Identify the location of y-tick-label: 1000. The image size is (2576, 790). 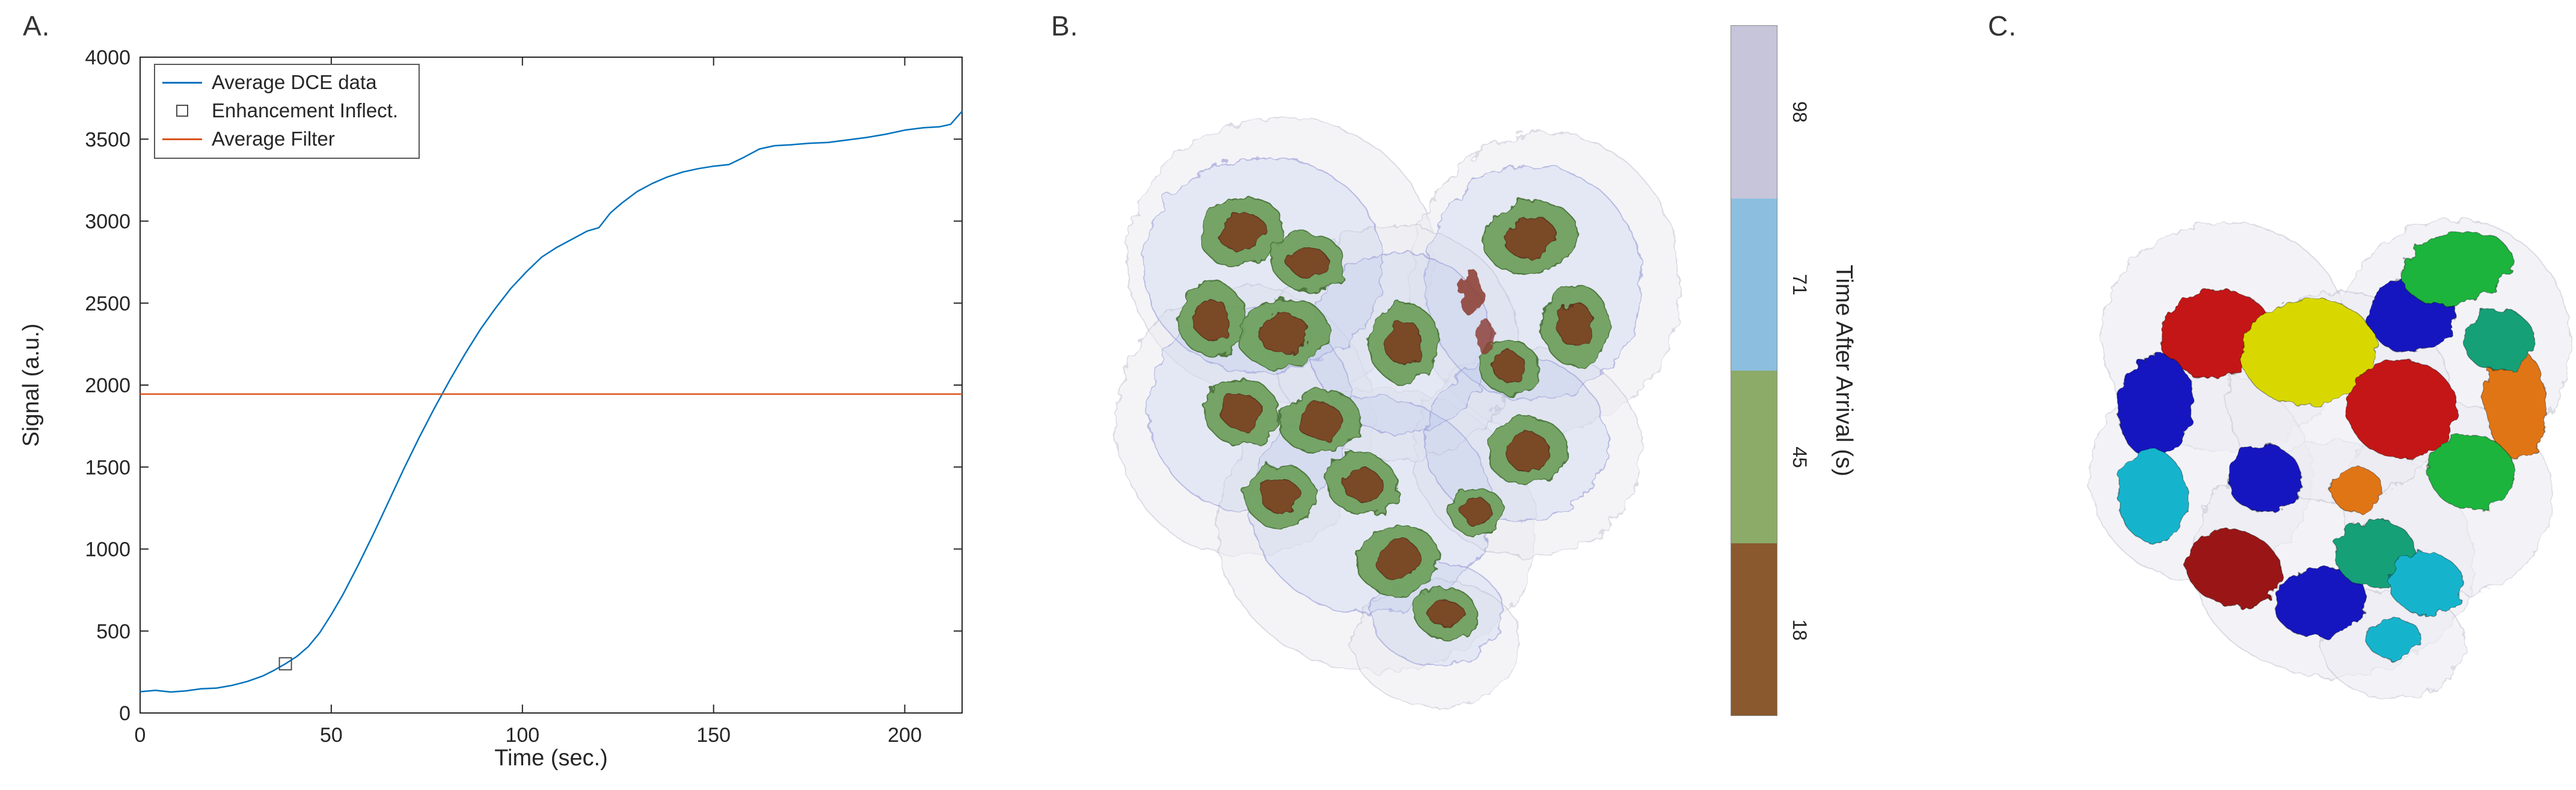
(107, 549).